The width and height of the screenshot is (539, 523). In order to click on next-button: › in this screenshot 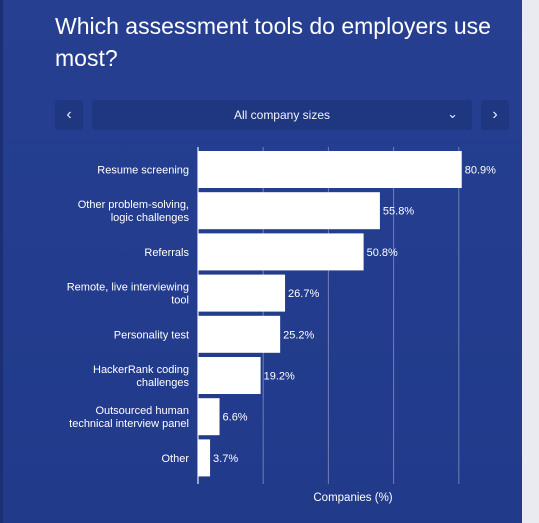, I will do `click(495, 115)`.